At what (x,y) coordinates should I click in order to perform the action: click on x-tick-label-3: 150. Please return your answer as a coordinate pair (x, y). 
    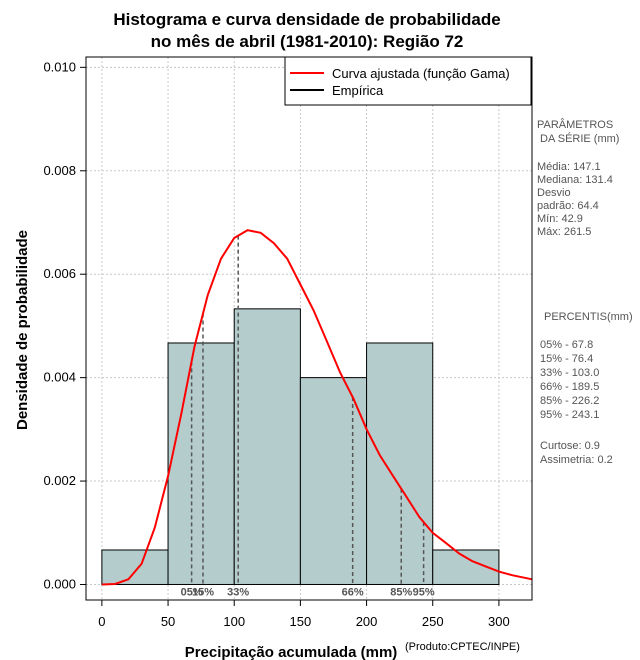
    Looking at the image, I should click on (301, 621).